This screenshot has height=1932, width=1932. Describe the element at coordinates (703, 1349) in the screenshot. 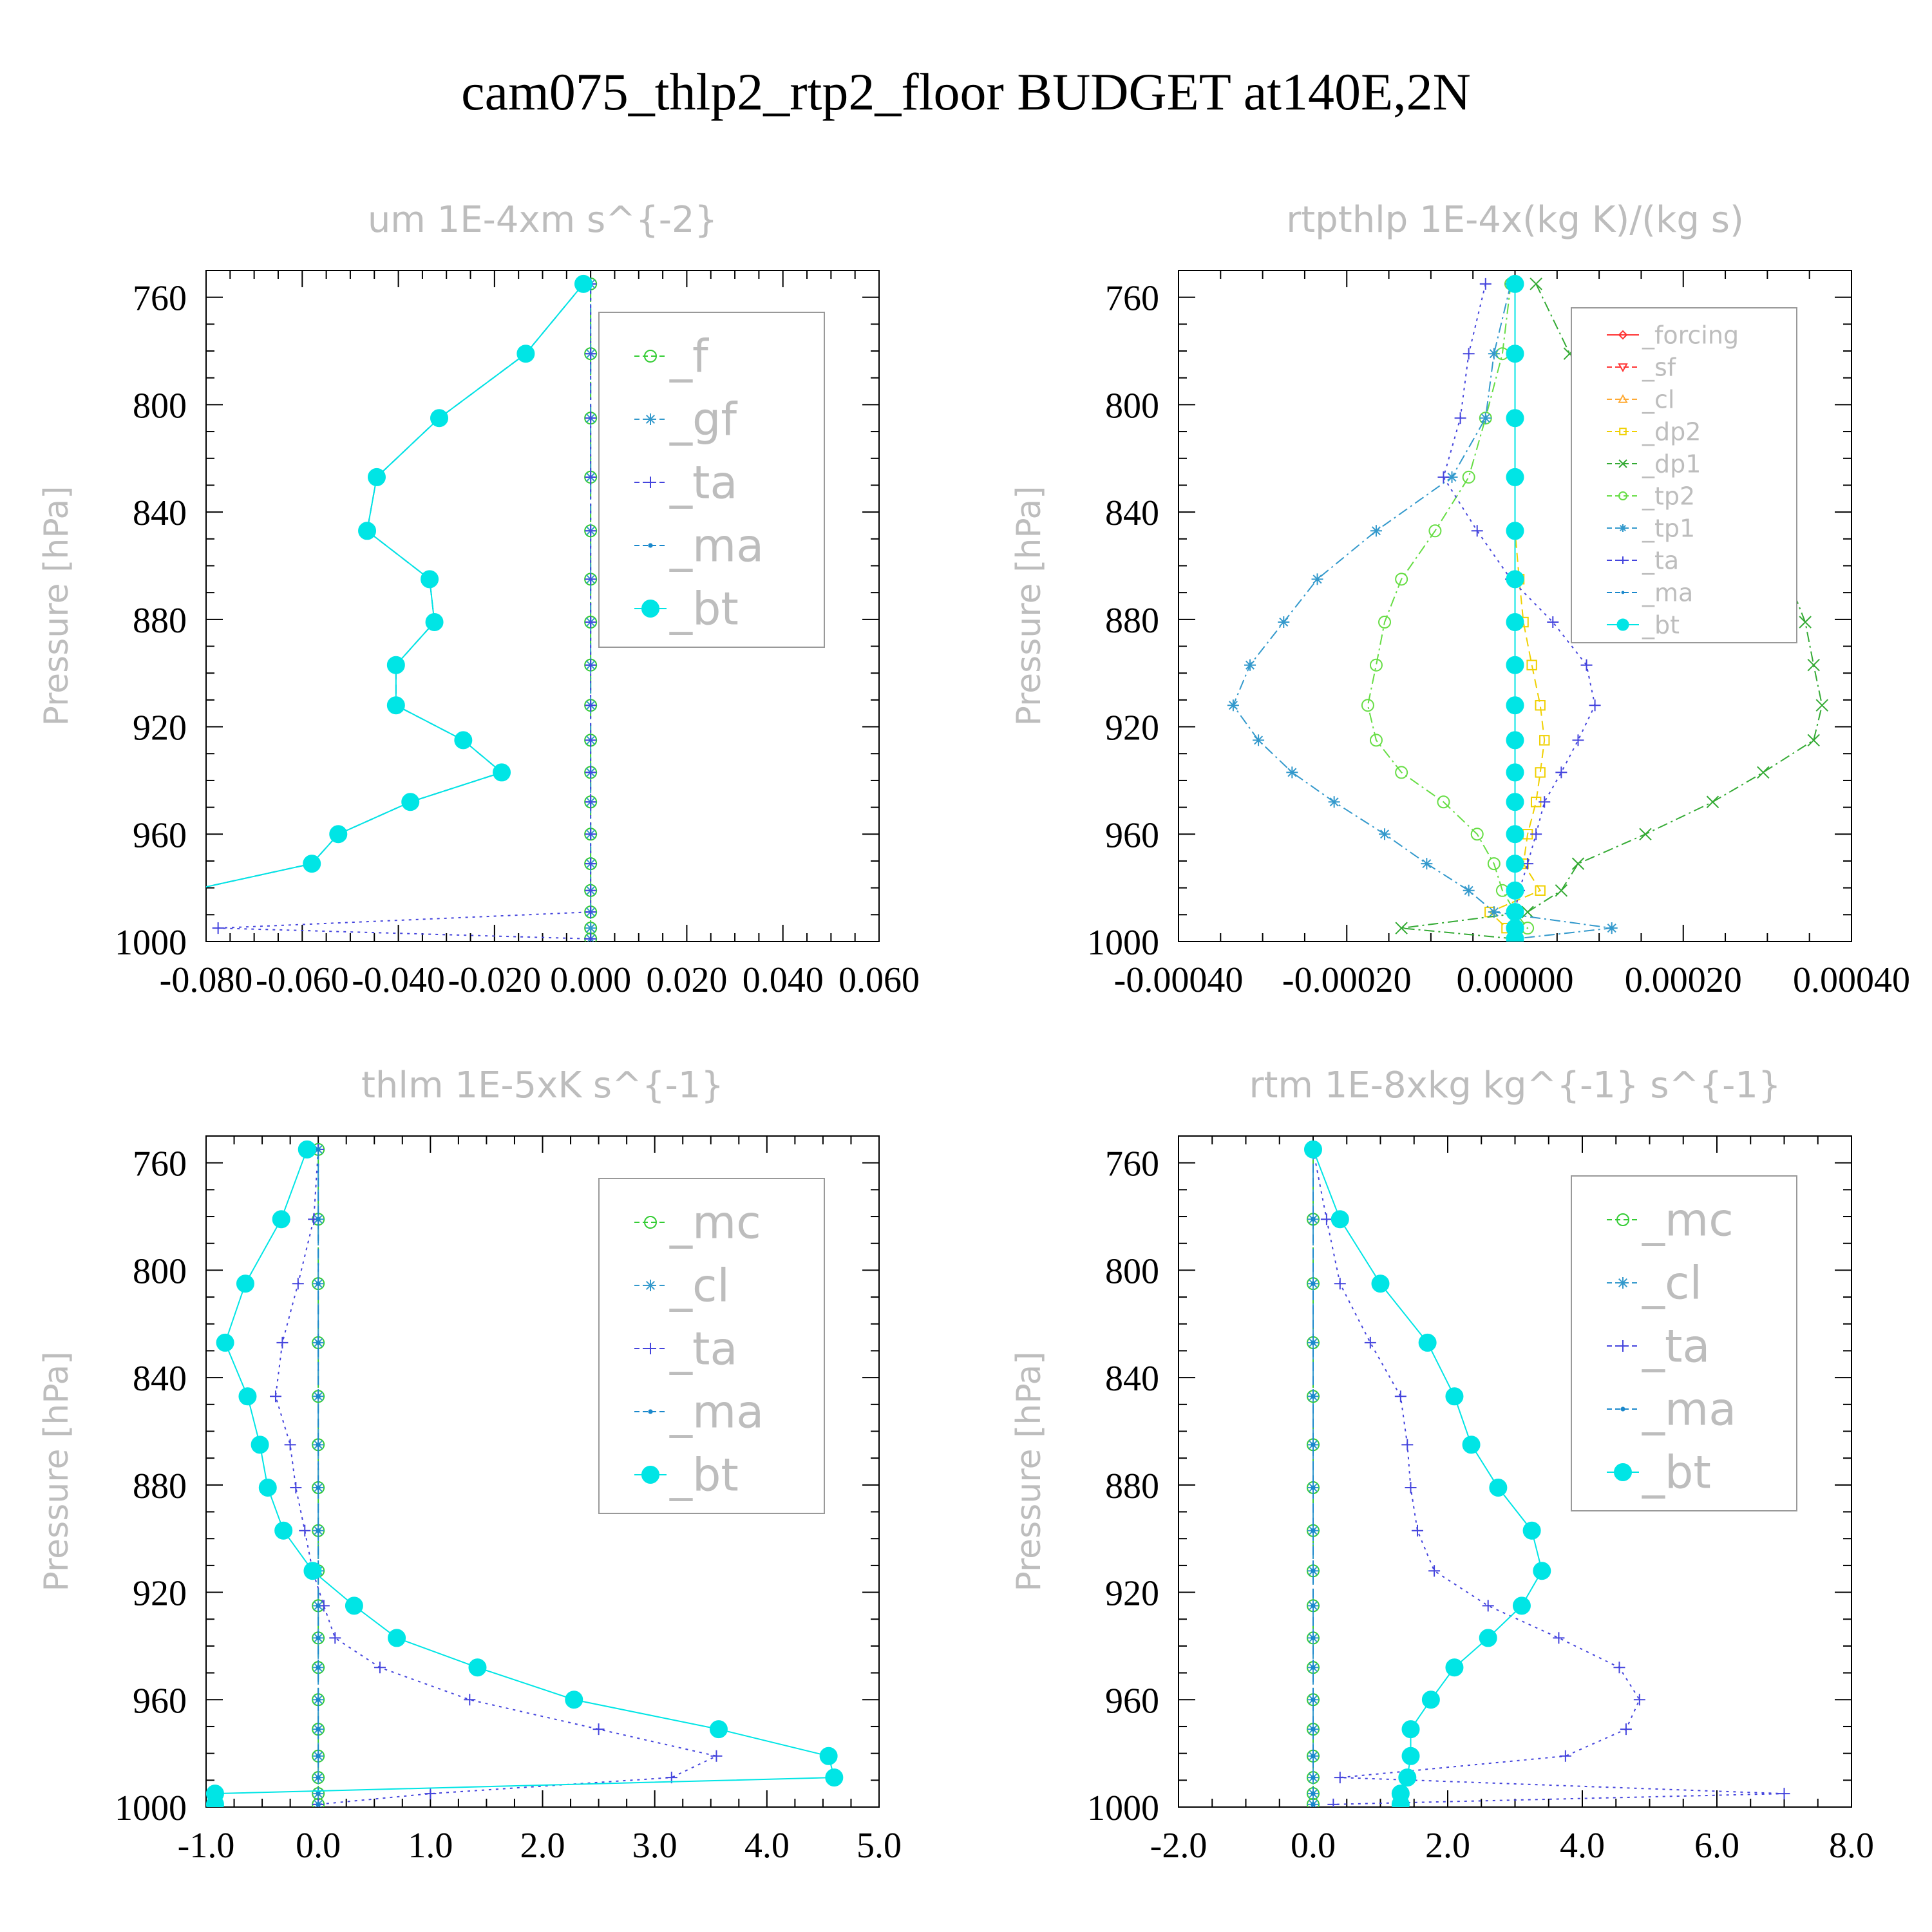

I see `legend-label: _ta` at that location.